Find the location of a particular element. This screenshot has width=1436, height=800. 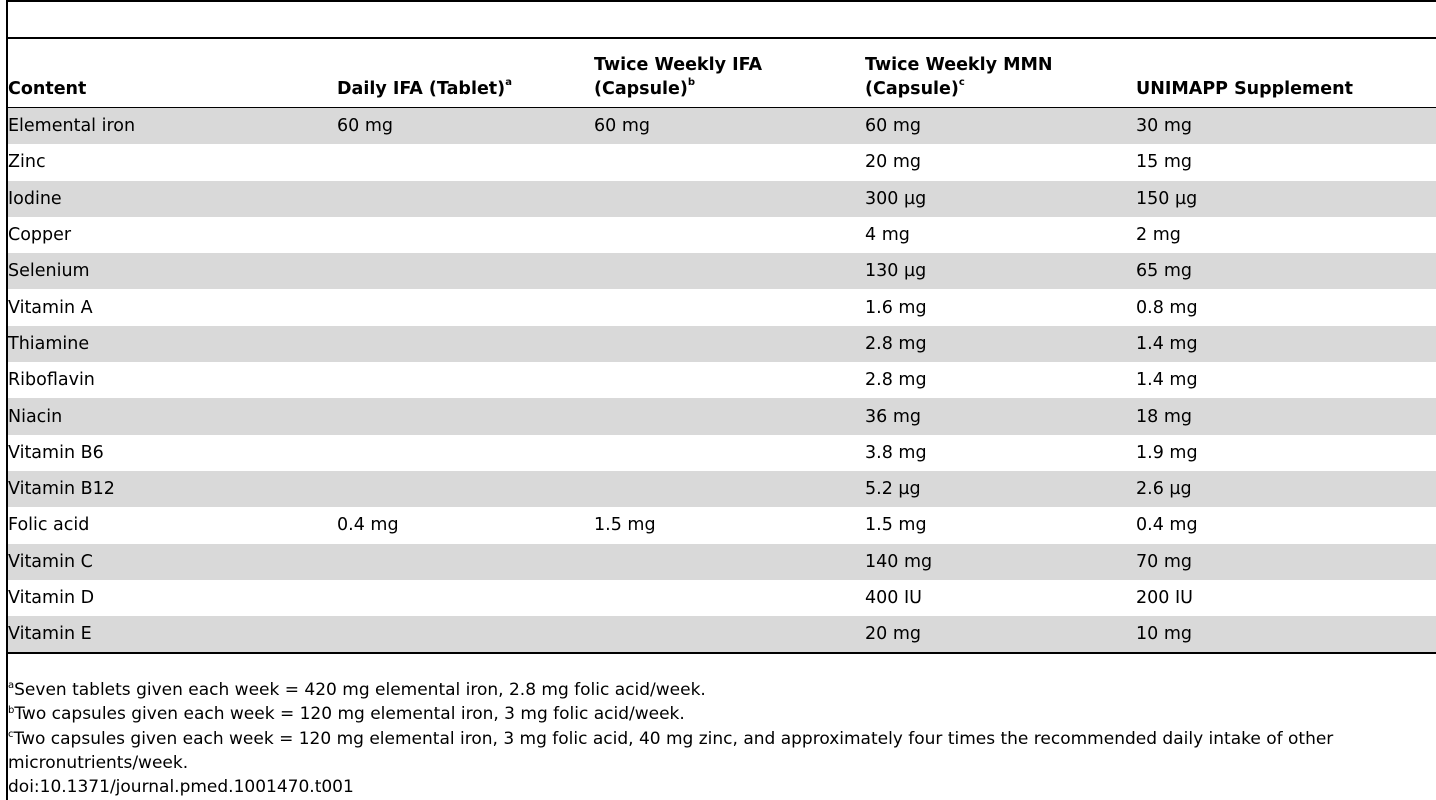

cell-content: Thiamine is located at coordinates (49, 343).